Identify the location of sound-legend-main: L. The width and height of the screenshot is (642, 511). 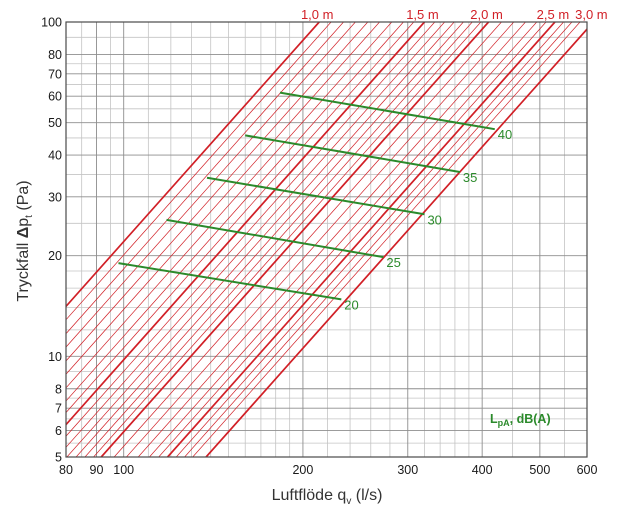
(494, 419).